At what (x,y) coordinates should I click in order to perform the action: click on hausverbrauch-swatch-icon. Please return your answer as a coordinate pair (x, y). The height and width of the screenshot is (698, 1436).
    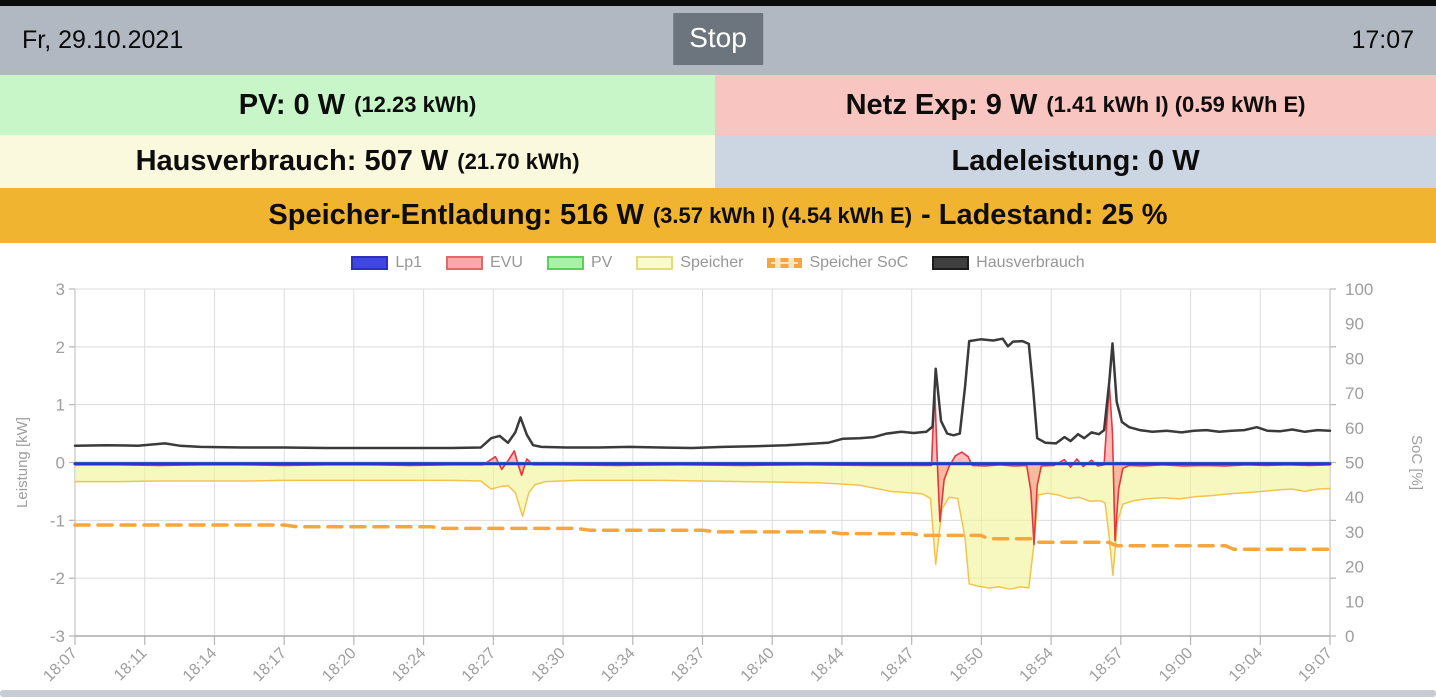
    Looking at the image, I should click on (951, 263).